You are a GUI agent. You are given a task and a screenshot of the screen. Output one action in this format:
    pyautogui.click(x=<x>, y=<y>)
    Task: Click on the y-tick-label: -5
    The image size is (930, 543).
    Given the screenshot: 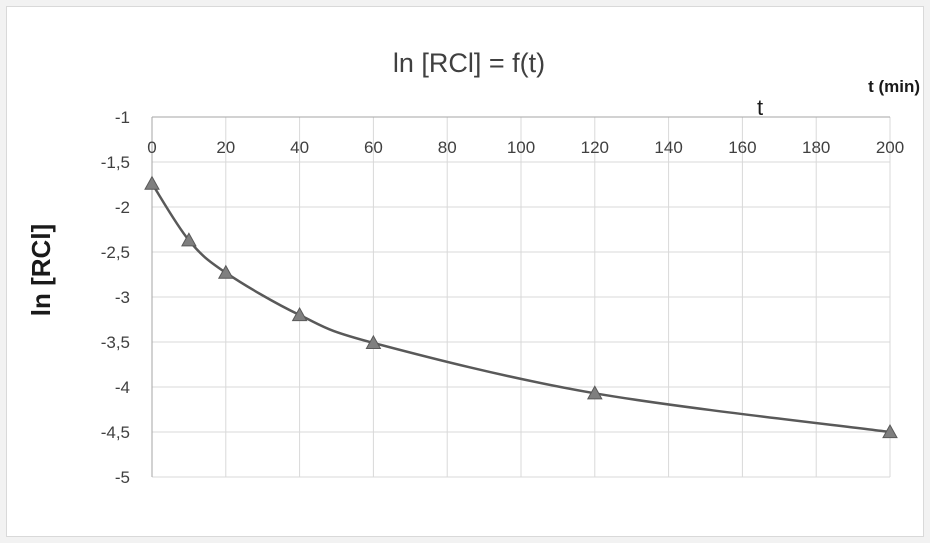 What is the action you would take?
    pyautogui.click(x=122, y=477)
    